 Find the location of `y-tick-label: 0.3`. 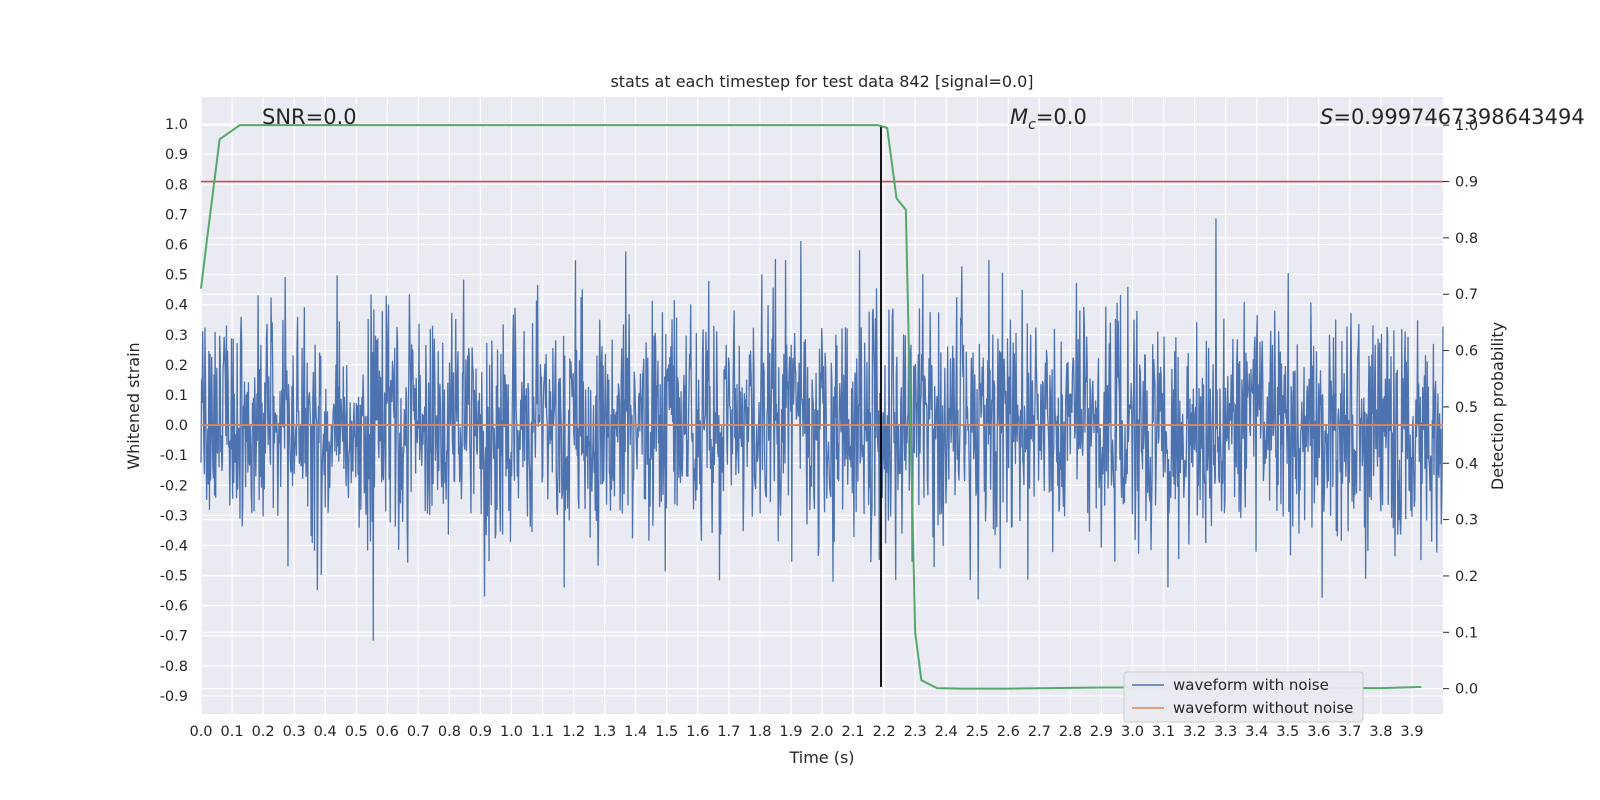

y-tick-label: 0.3 is located at coordinates (176, 336).